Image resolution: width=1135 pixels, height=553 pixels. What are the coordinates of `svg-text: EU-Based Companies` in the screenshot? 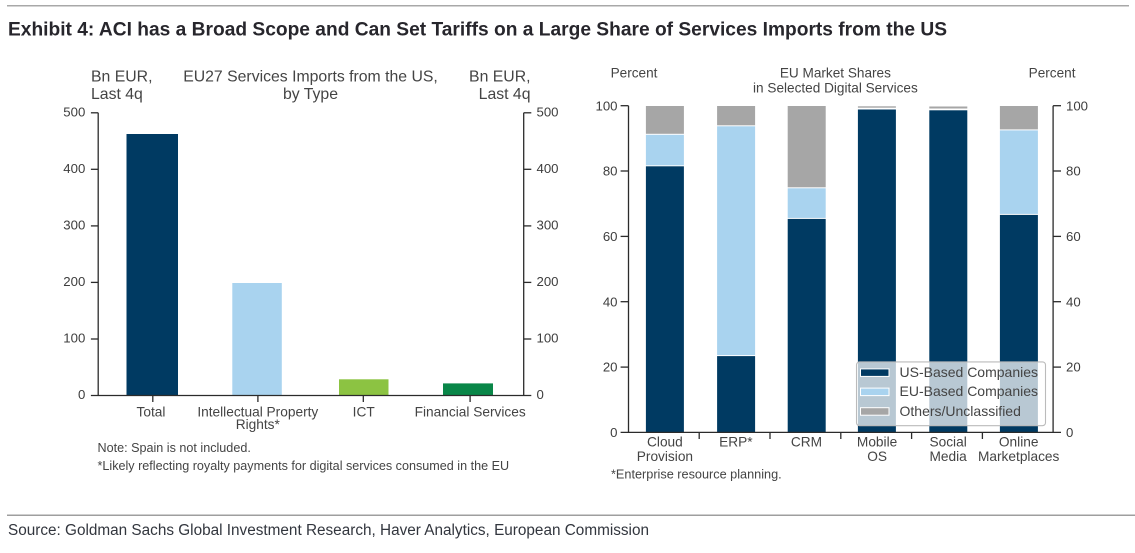 It's located at (969, 391).